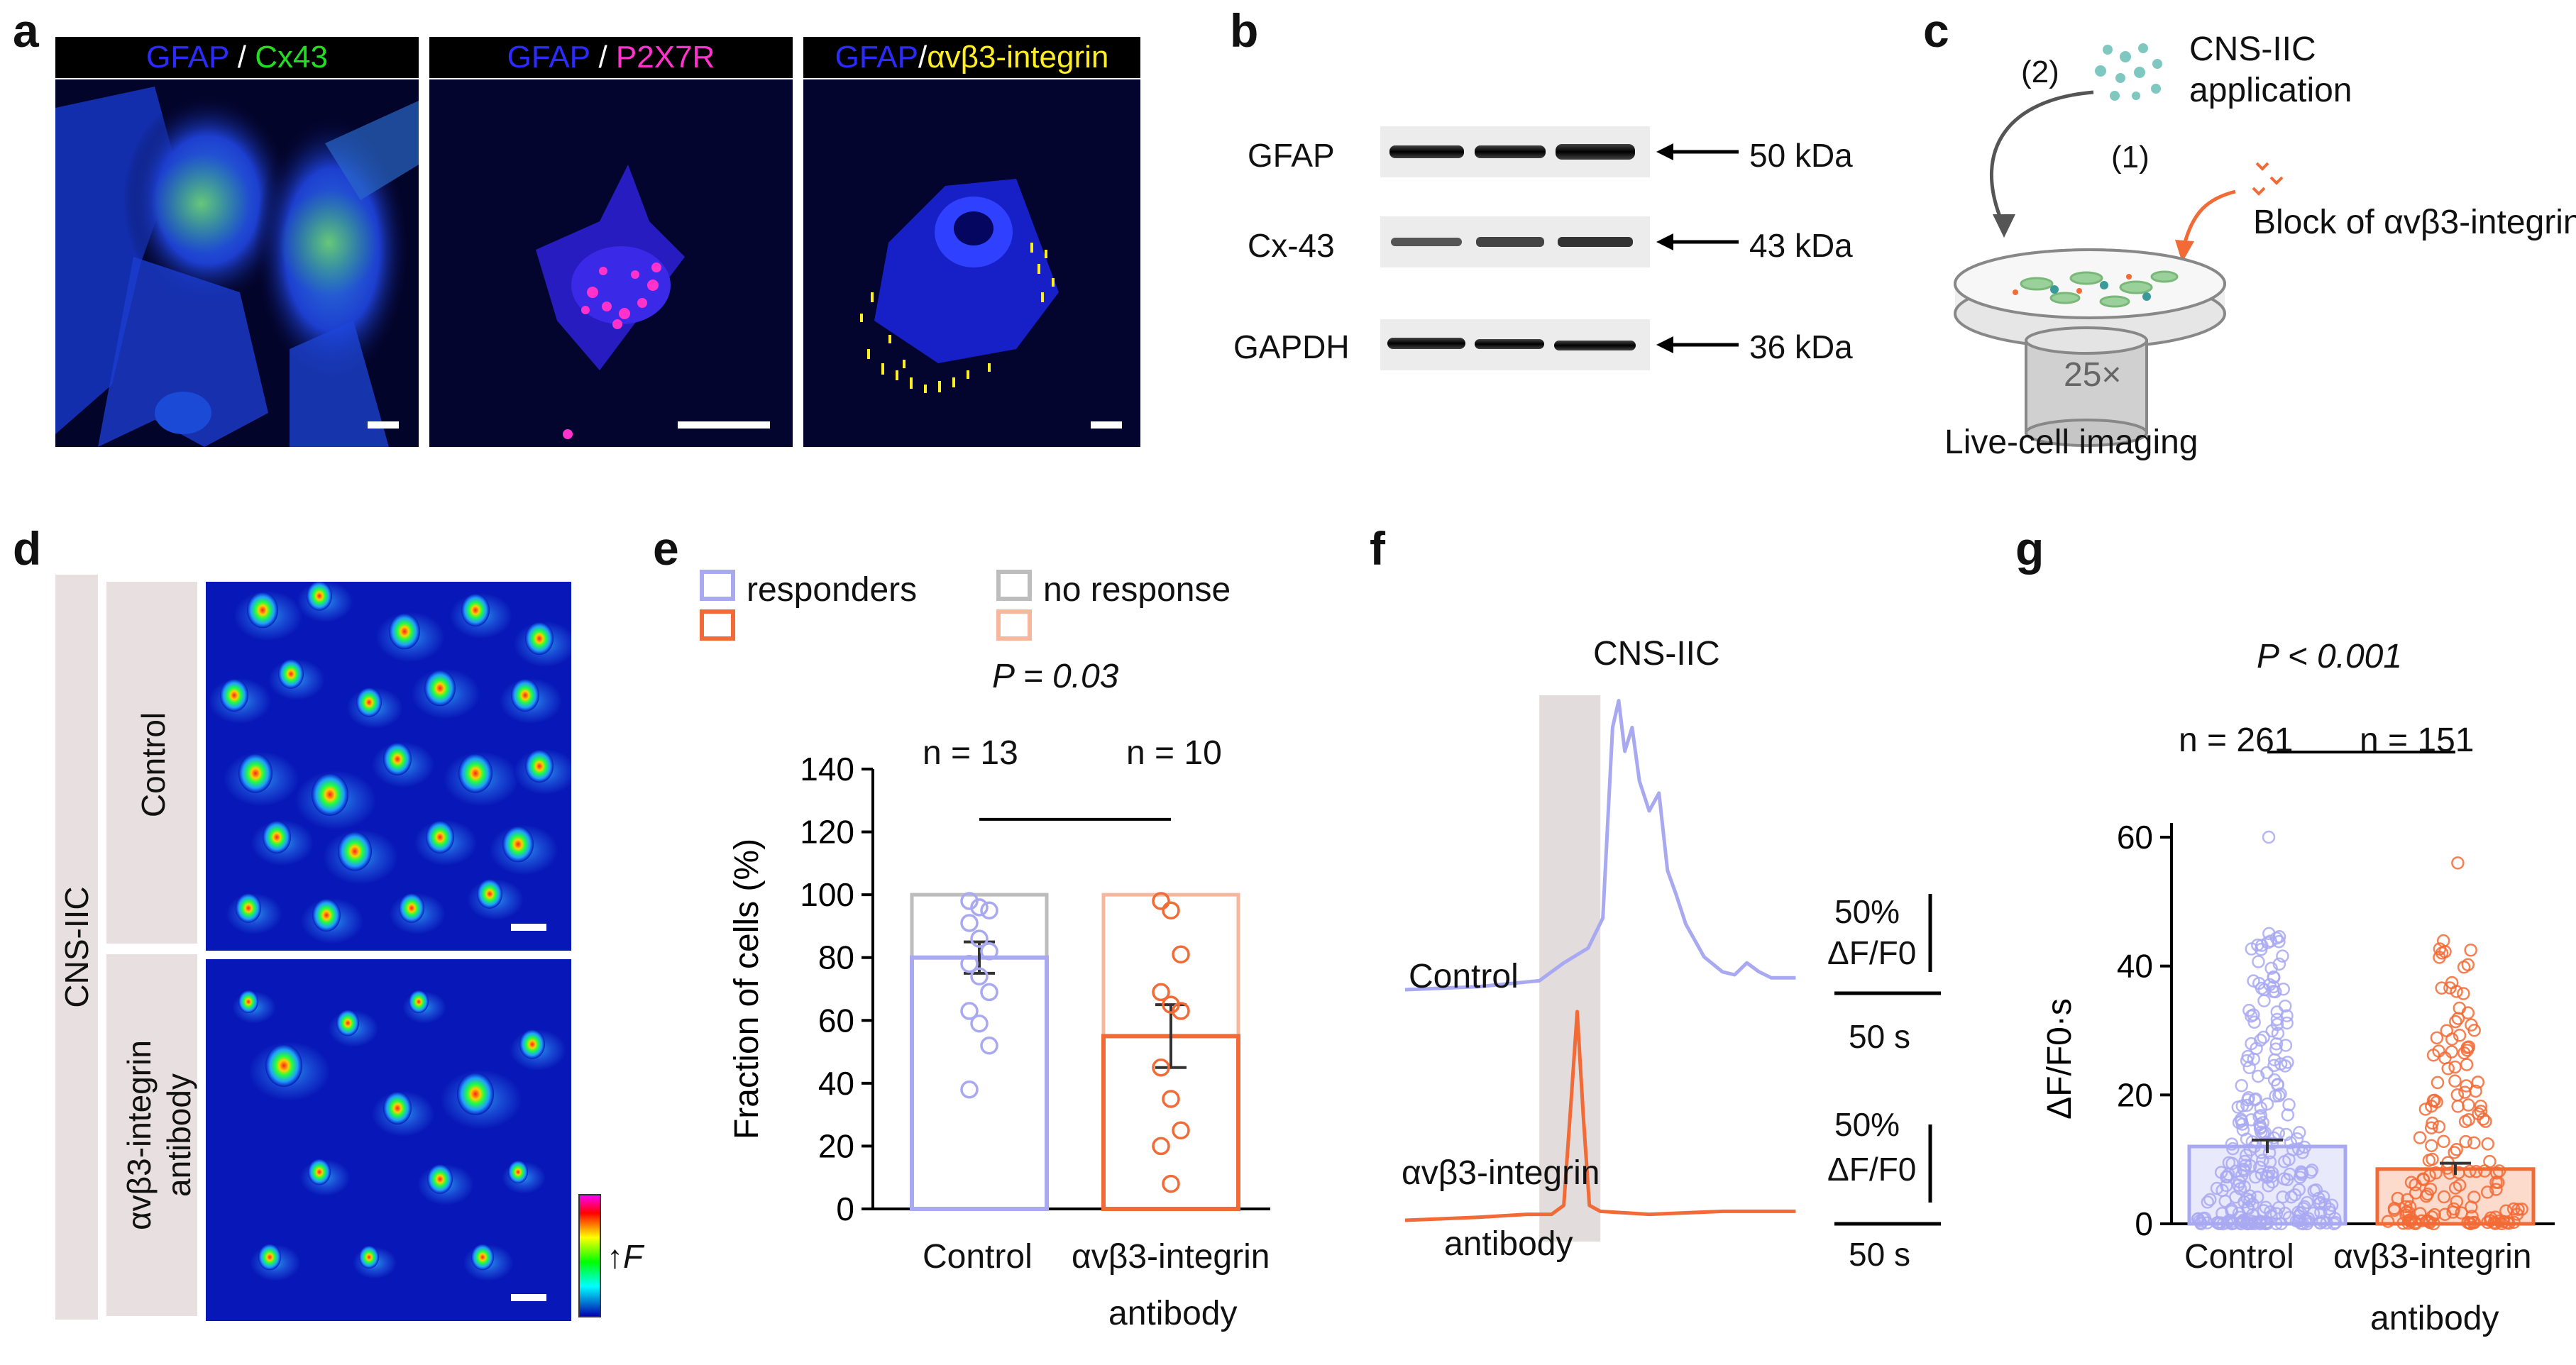 The width and height of the screenshot is (2576, 1365). Describe the element at coordinates (178, 1135) in the screenshot. I see `row-label-antibody-line2: antibody` at that location.